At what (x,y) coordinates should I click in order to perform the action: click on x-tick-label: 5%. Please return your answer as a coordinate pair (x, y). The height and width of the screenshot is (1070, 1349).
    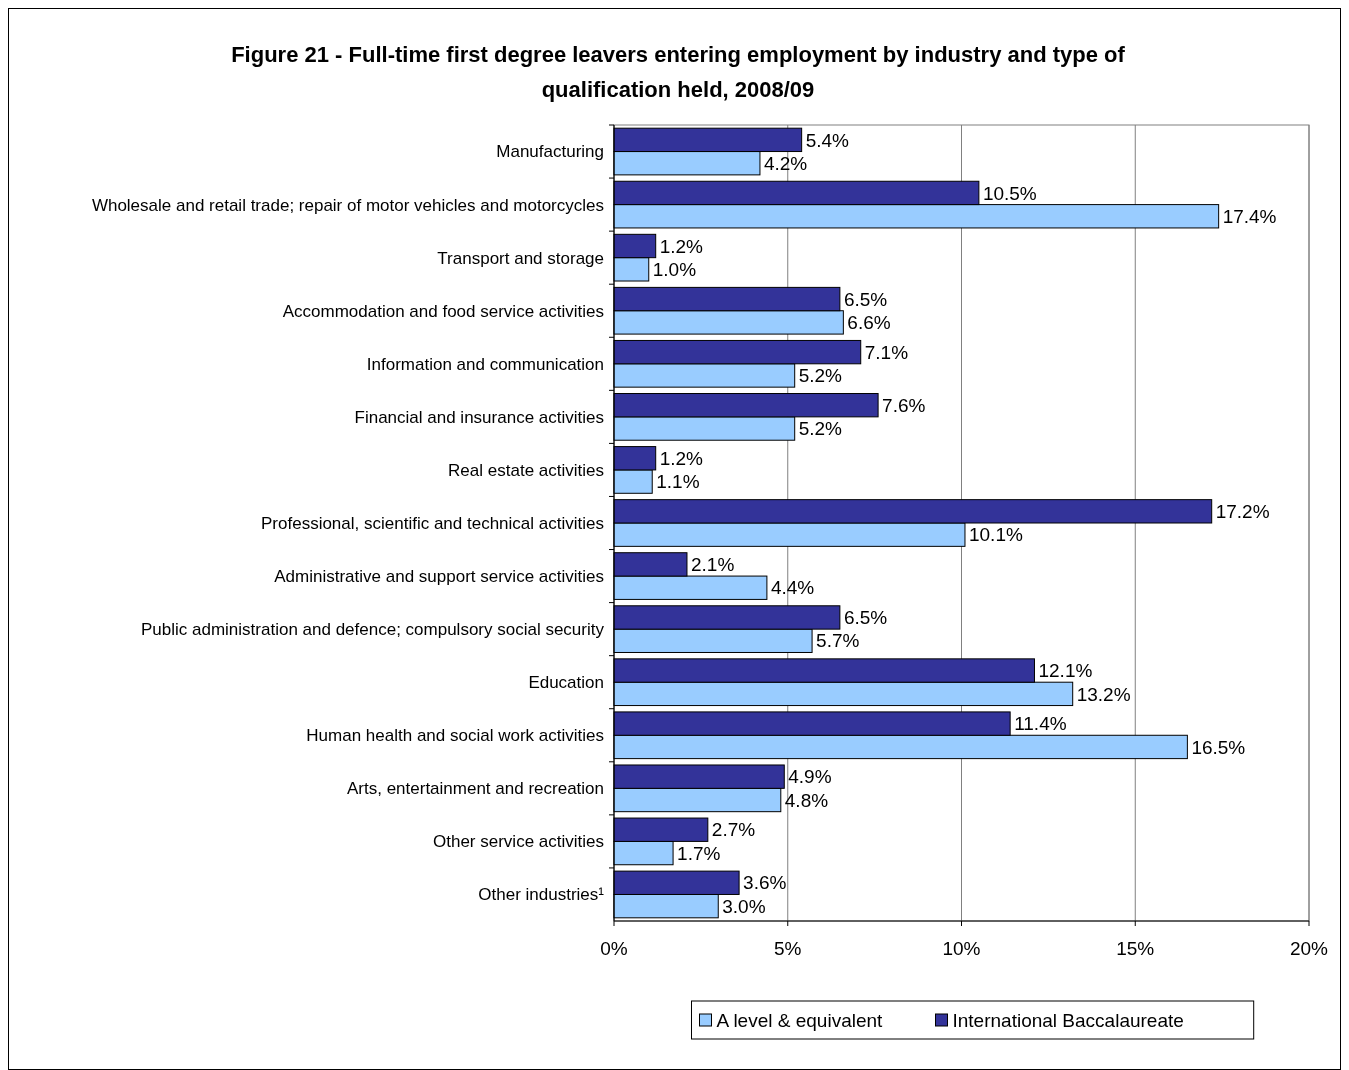
    Looking at the image, I should click on (788, 948).